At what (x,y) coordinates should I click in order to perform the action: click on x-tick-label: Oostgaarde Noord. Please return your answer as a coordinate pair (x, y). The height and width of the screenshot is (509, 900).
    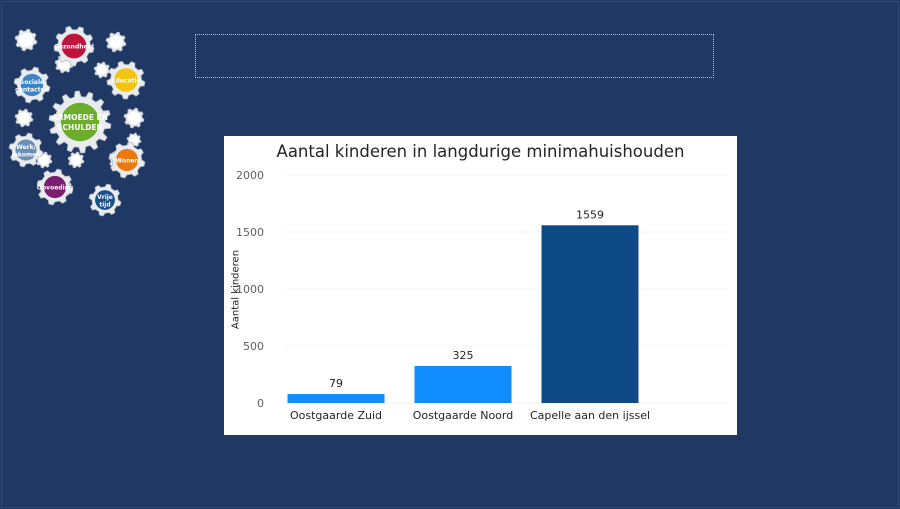
    Looking at the image, I should click on (463, 415).